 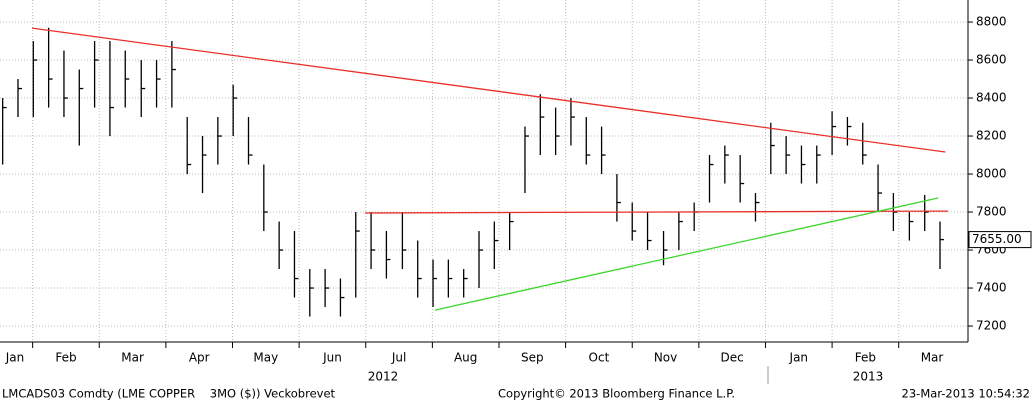 What do you see at coordinates (665, 358) in the screenshot?
I see `x-tick-label: Nov` at bounding box center [665, 358].